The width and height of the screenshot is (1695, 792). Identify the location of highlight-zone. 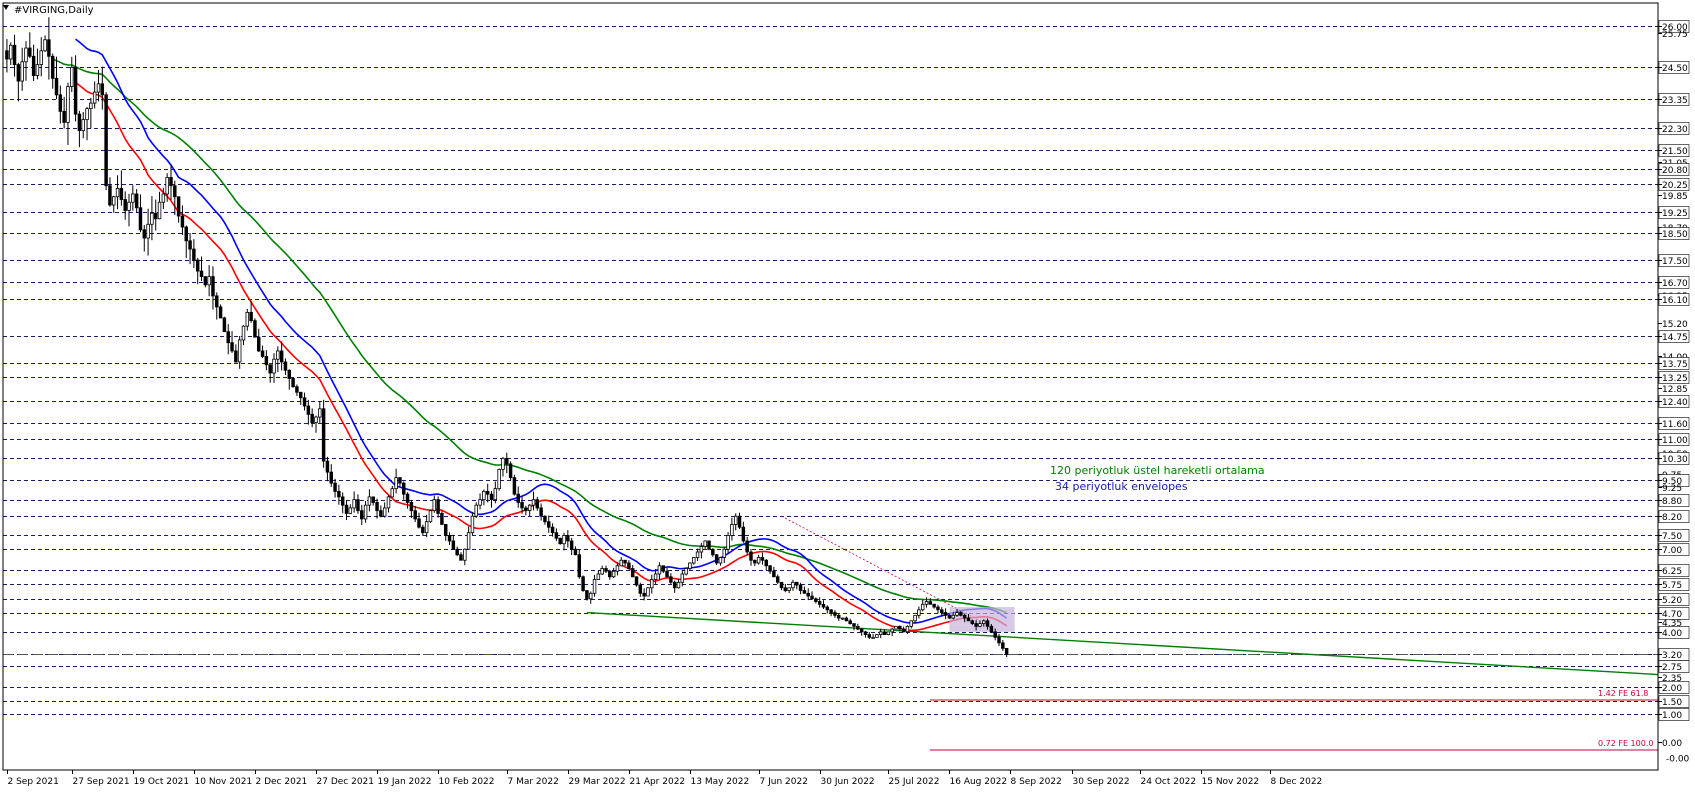
(982, 619).